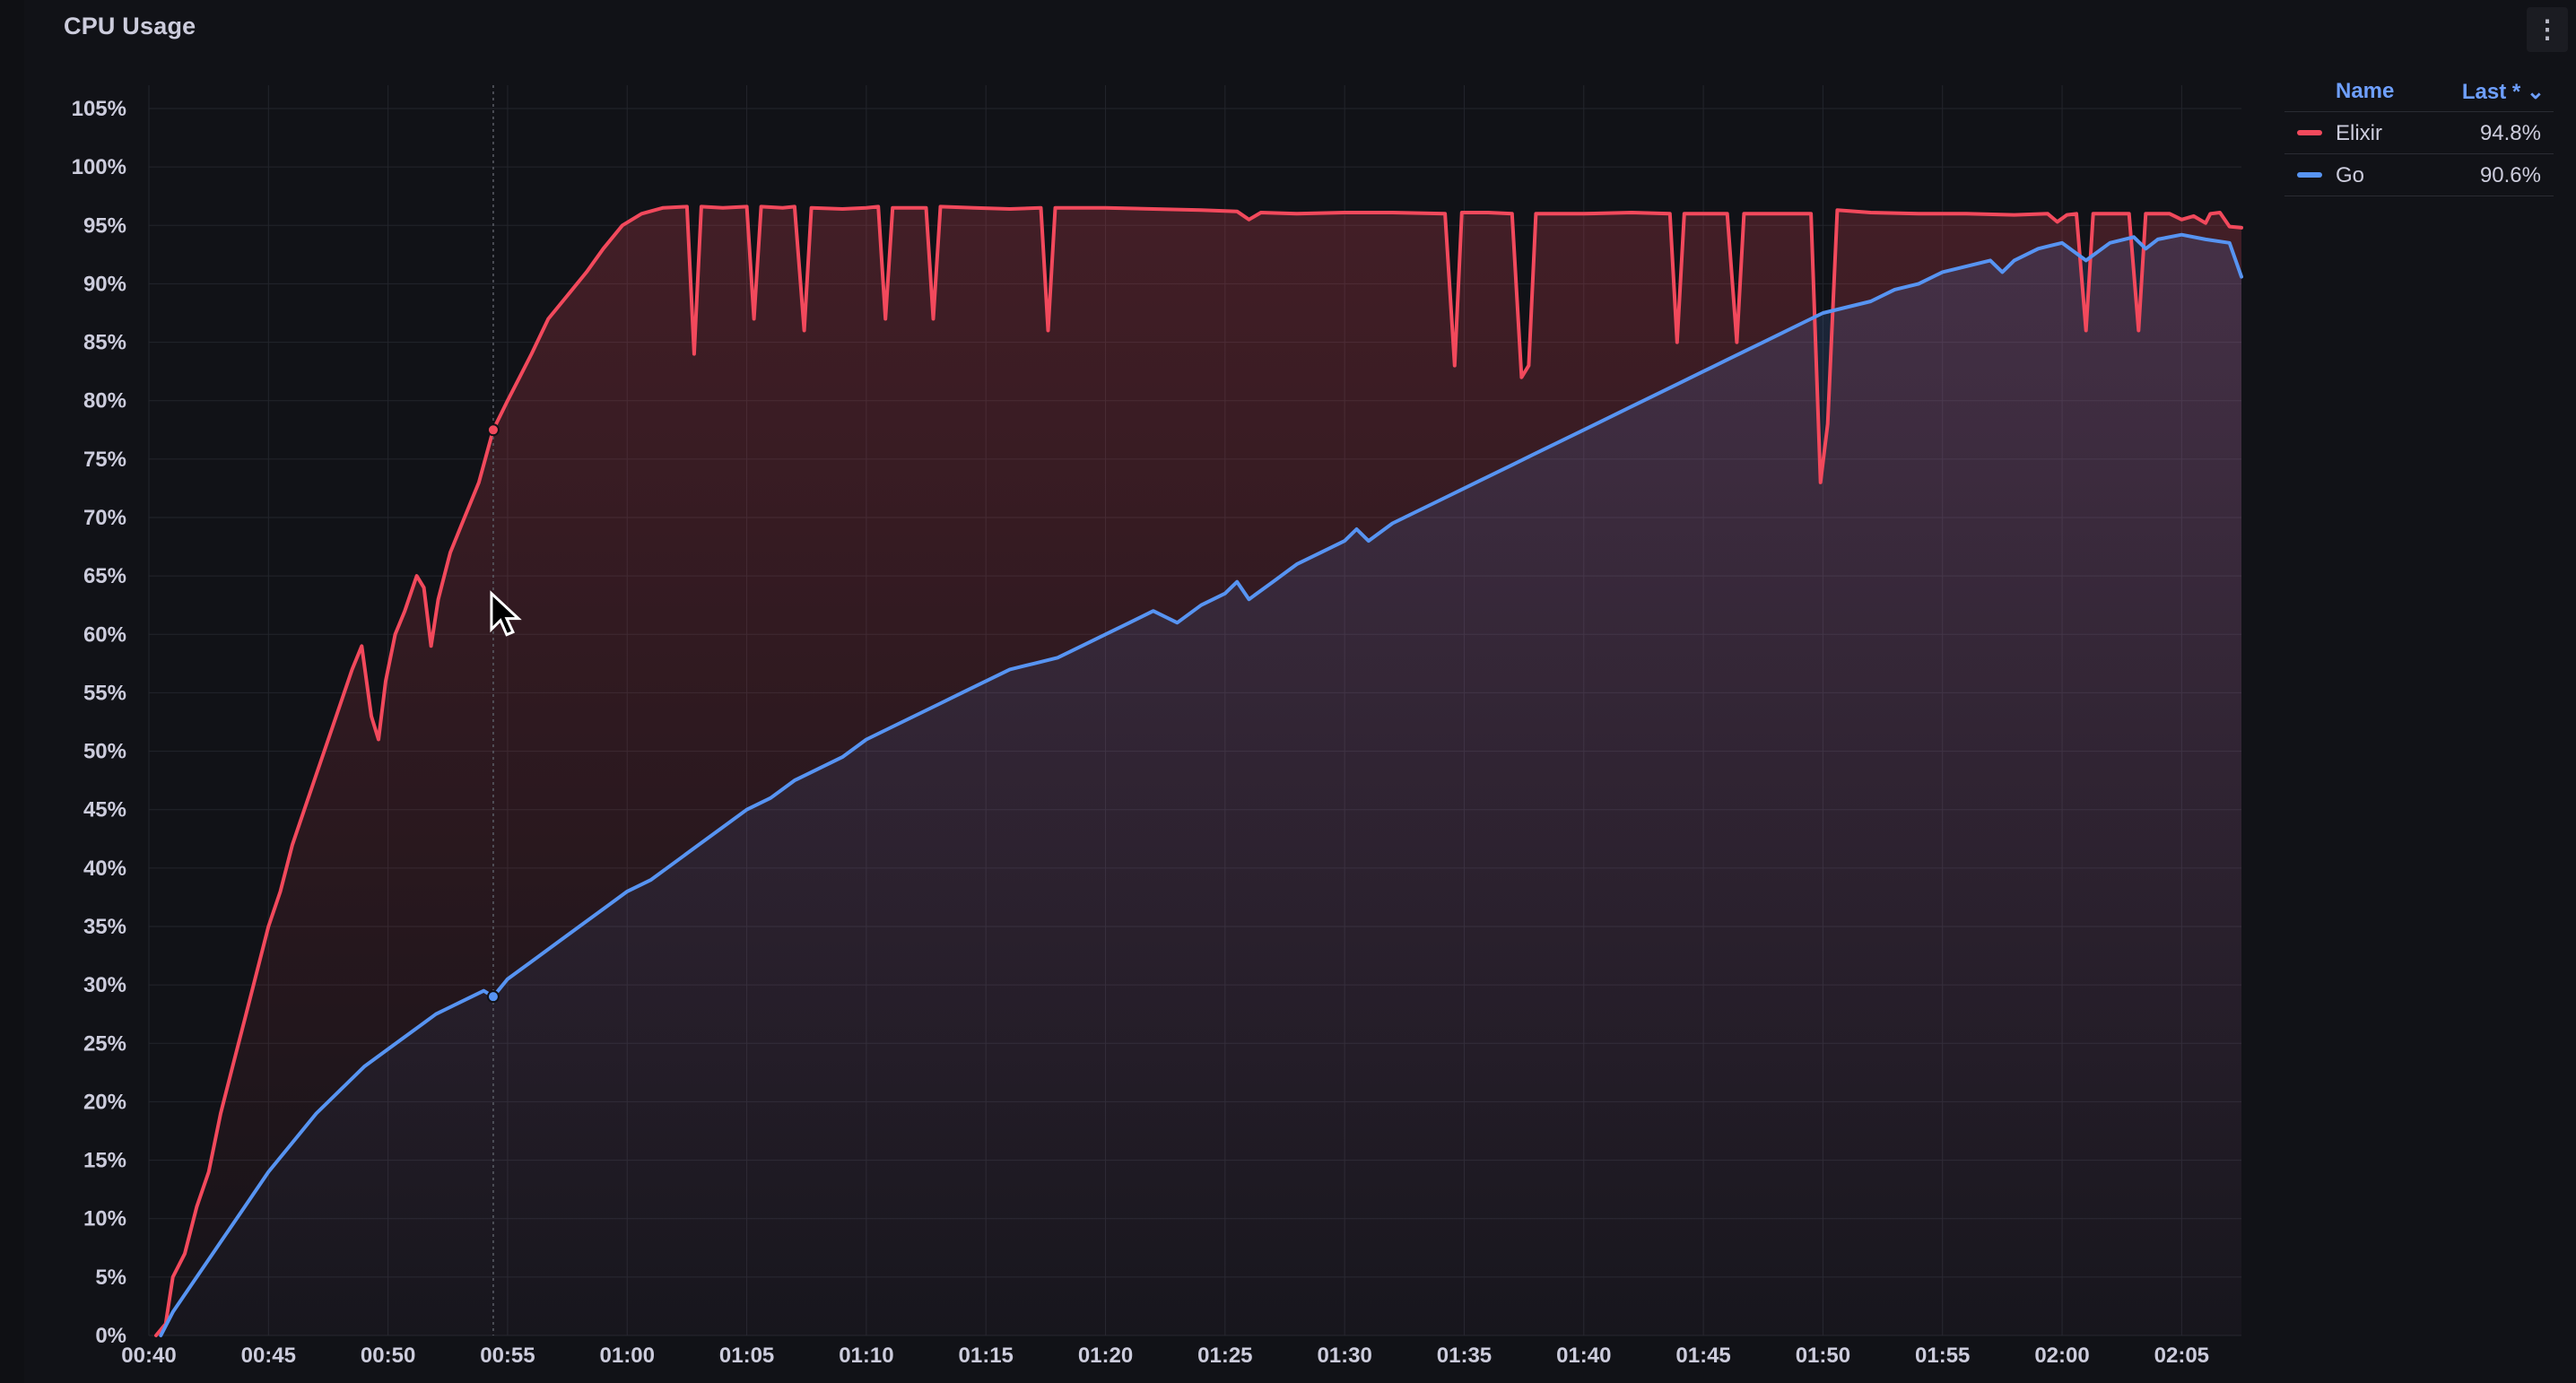 The height and width of the screenshot is (1383, 2576). What do you see at coordinates (1224, 1356) in the screenshot?
I see `x-tick-label: 01:25` at bounding box center [1224, 1356].